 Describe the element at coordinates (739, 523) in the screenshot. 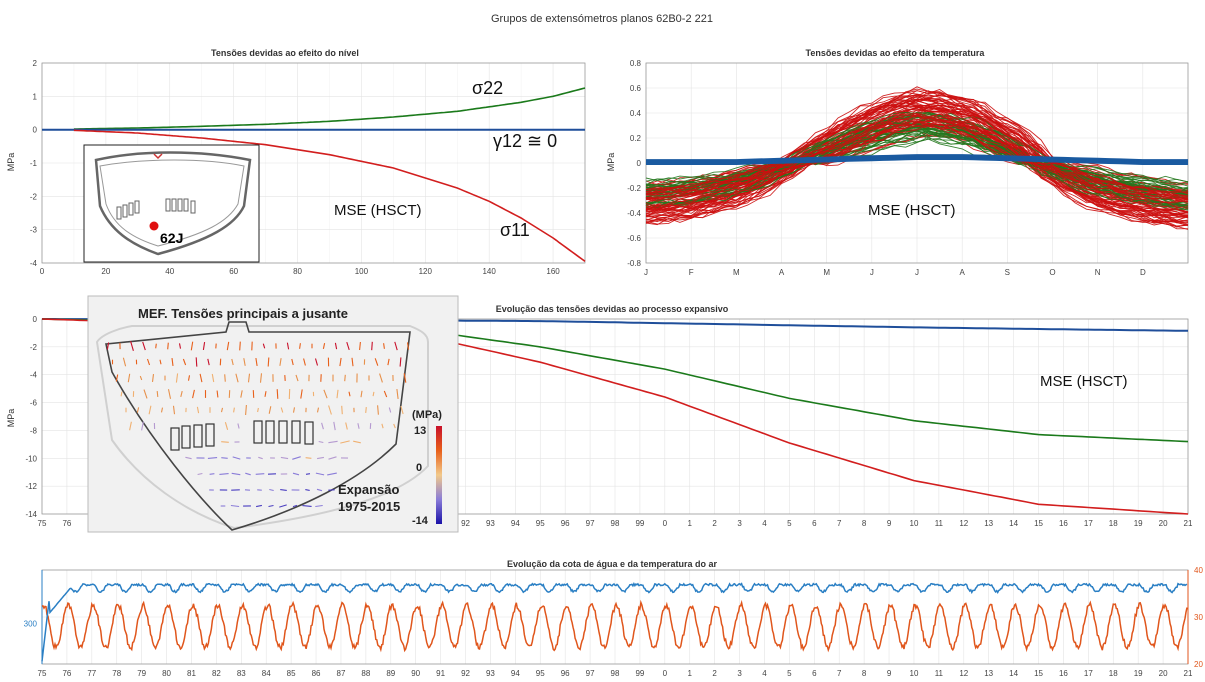

I see `year-tick-label: 3` at that location.